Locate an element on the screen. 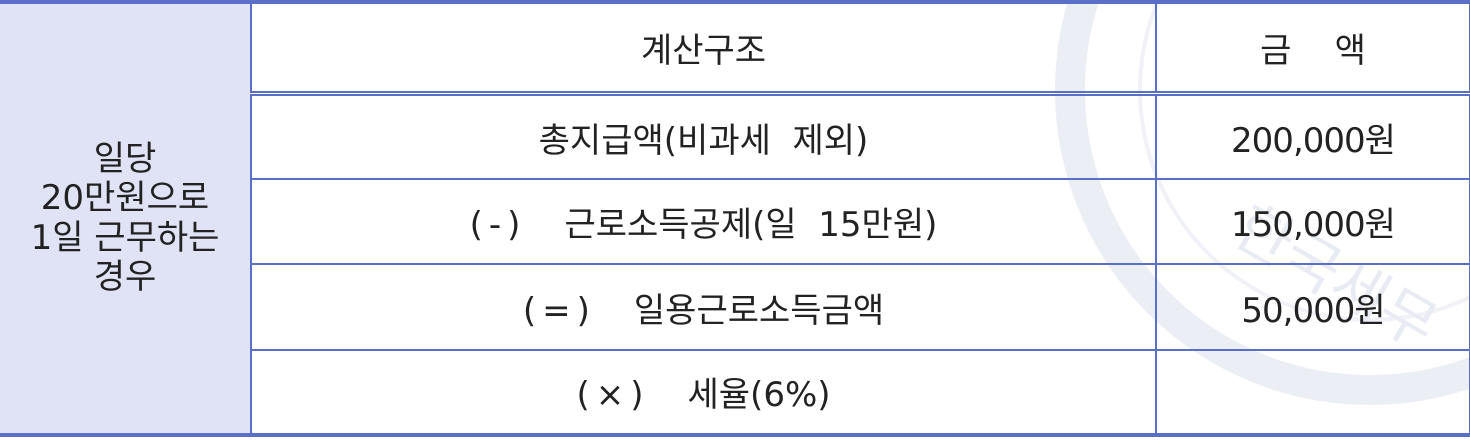 The image size is (1470, 444). operator-label: (=) is located at coordinates (559, 310).